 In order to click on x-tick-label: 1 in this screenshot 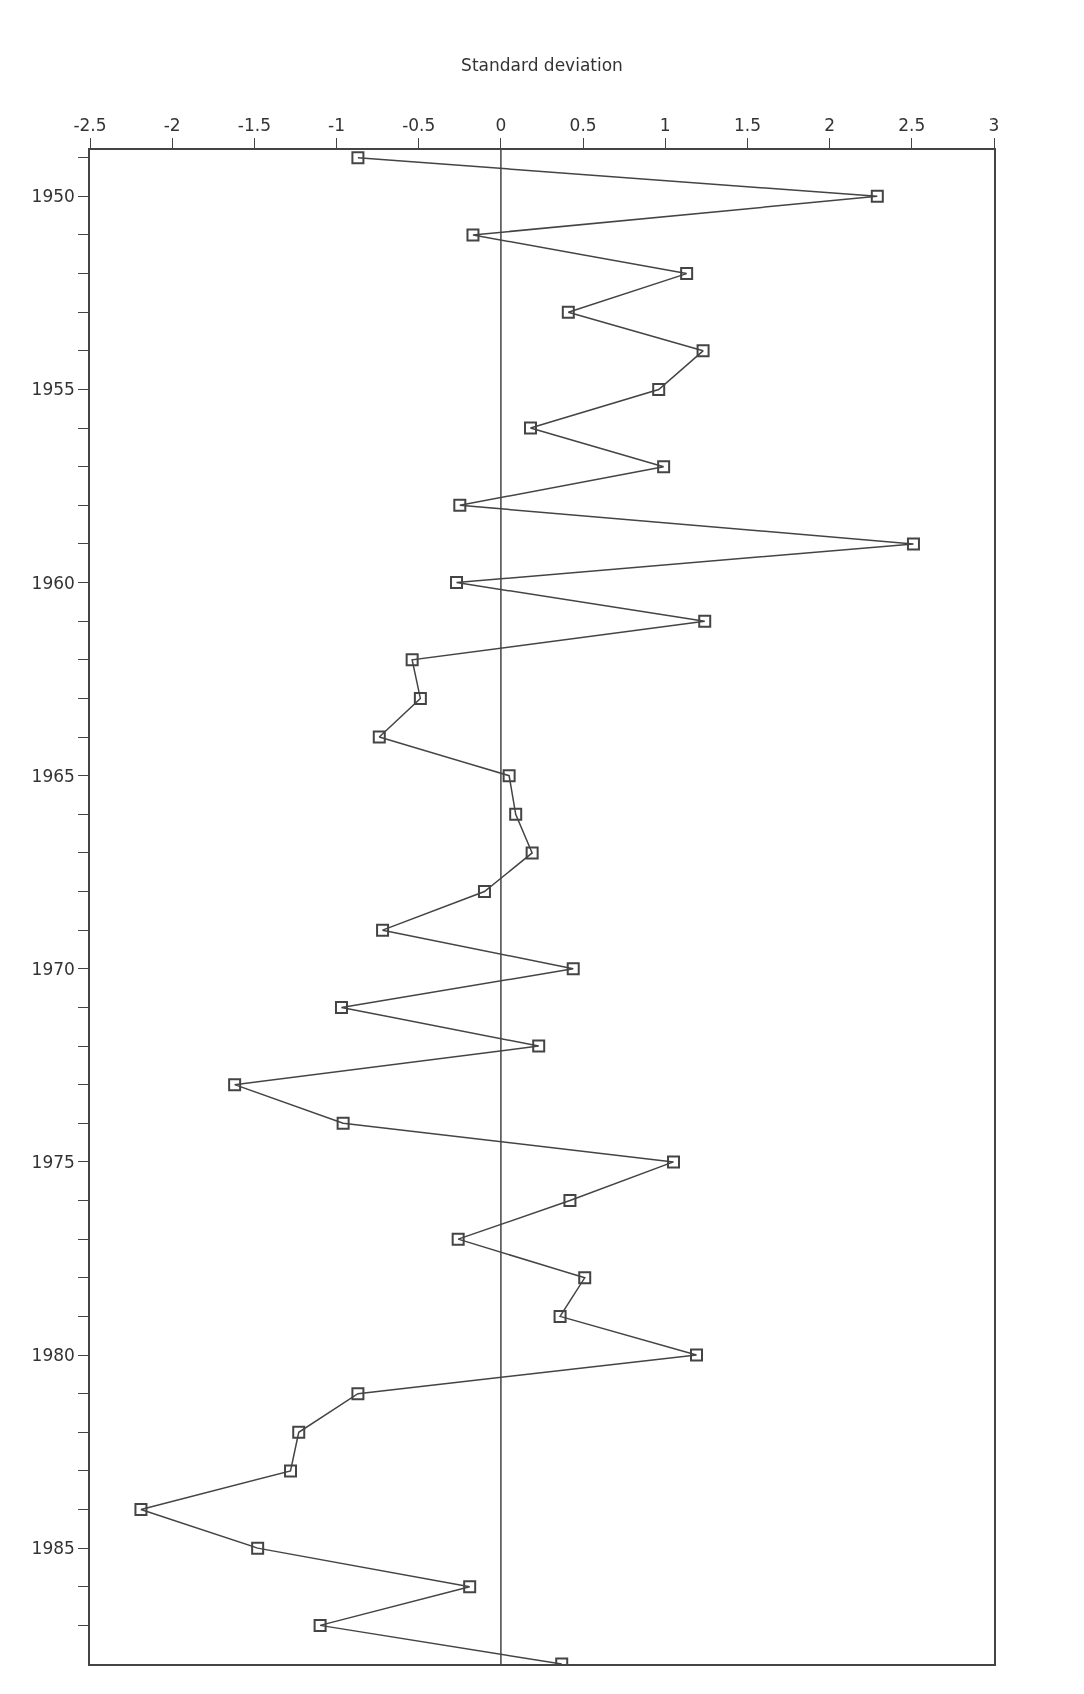, I will do `click(665, 125)`.